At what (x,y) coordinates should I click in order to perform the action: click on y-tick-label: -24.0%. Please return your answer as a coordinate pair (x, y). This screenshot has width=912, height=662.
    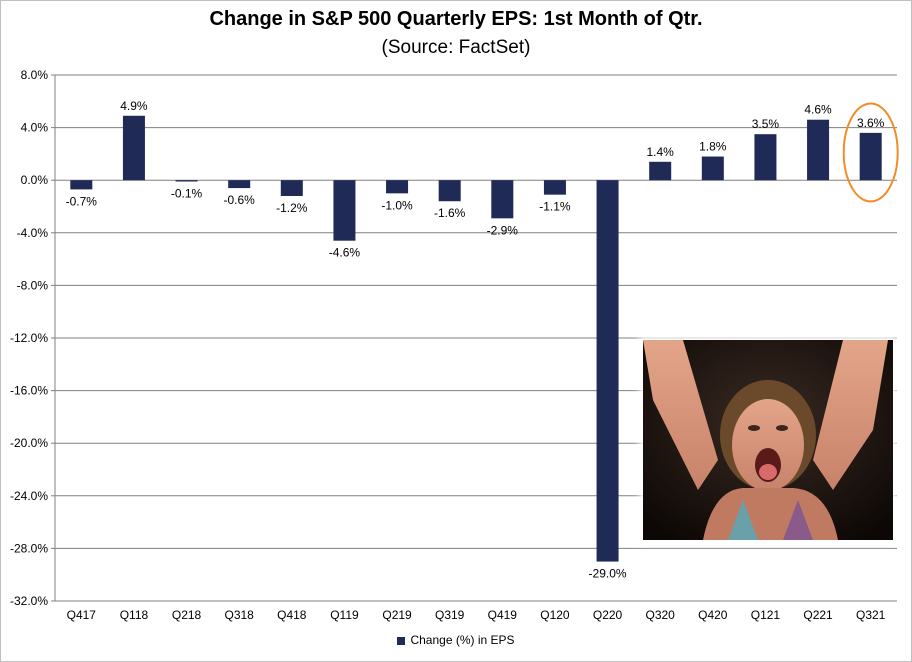
    Looking at the image, I should click on (29, 496).